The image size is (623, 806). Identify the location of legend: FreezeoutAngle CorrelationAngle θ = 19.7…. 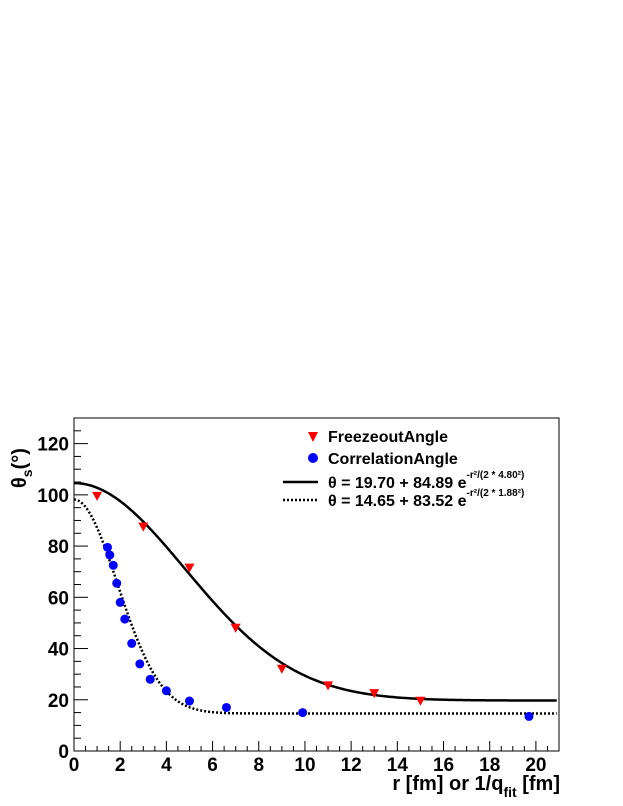
(403, 469).